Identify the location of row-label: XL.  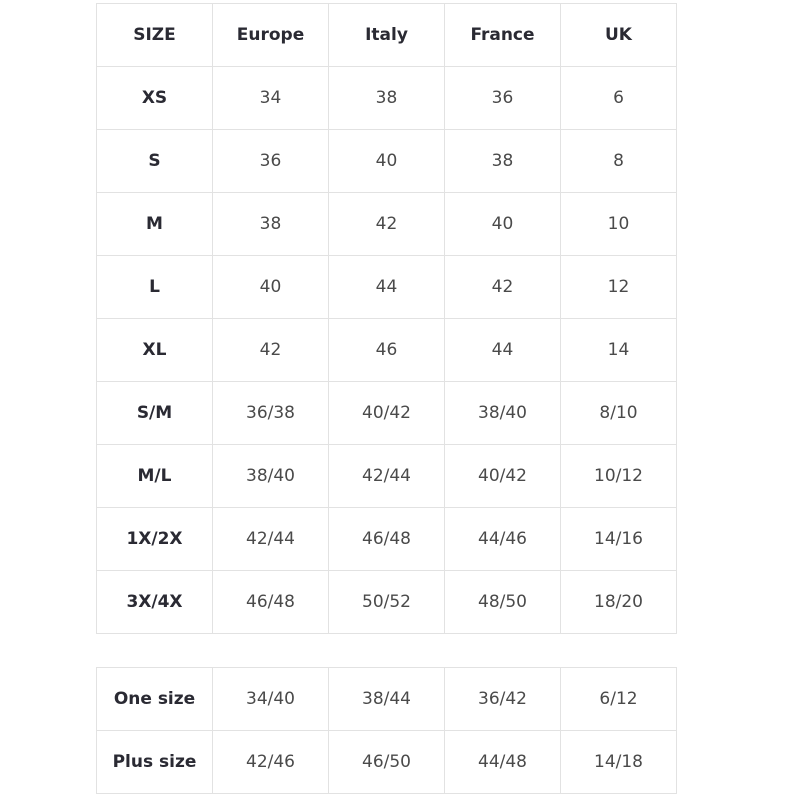
(154, 350).